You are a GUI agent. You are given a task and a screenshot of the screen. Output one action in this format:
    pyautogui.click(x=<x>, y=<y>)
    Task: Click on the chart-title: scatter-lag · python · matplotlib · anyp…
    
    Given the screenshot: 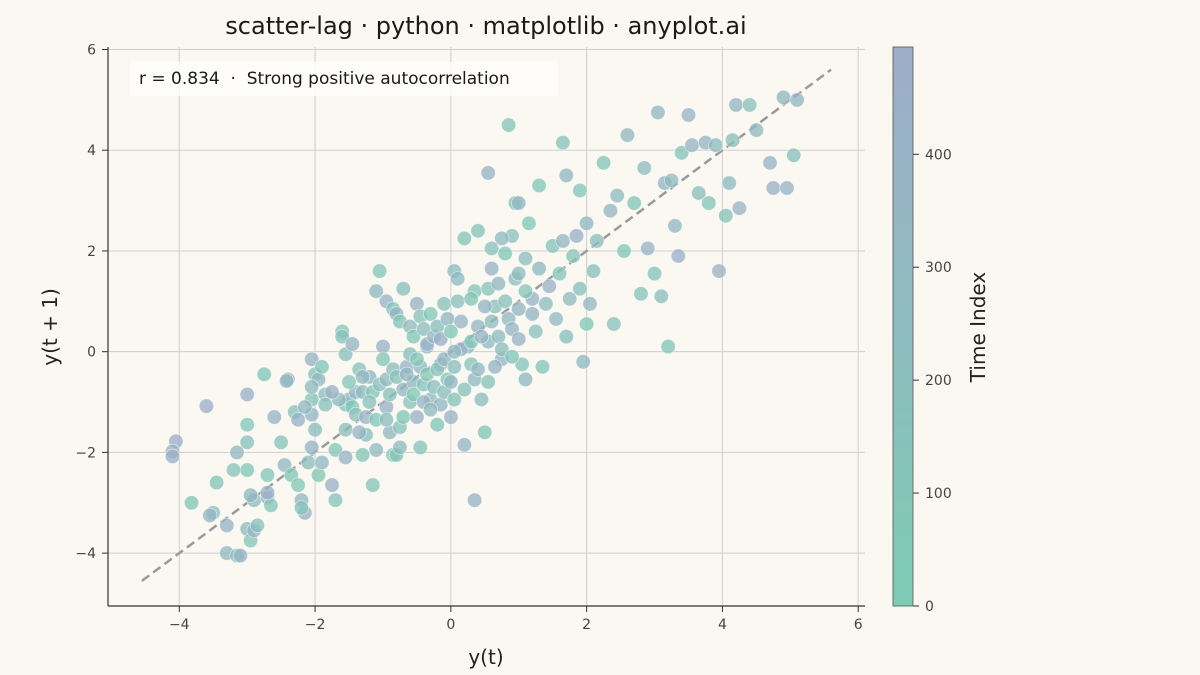 What is the action you would take?
    pyautogui.click(x=485, y=26)
    